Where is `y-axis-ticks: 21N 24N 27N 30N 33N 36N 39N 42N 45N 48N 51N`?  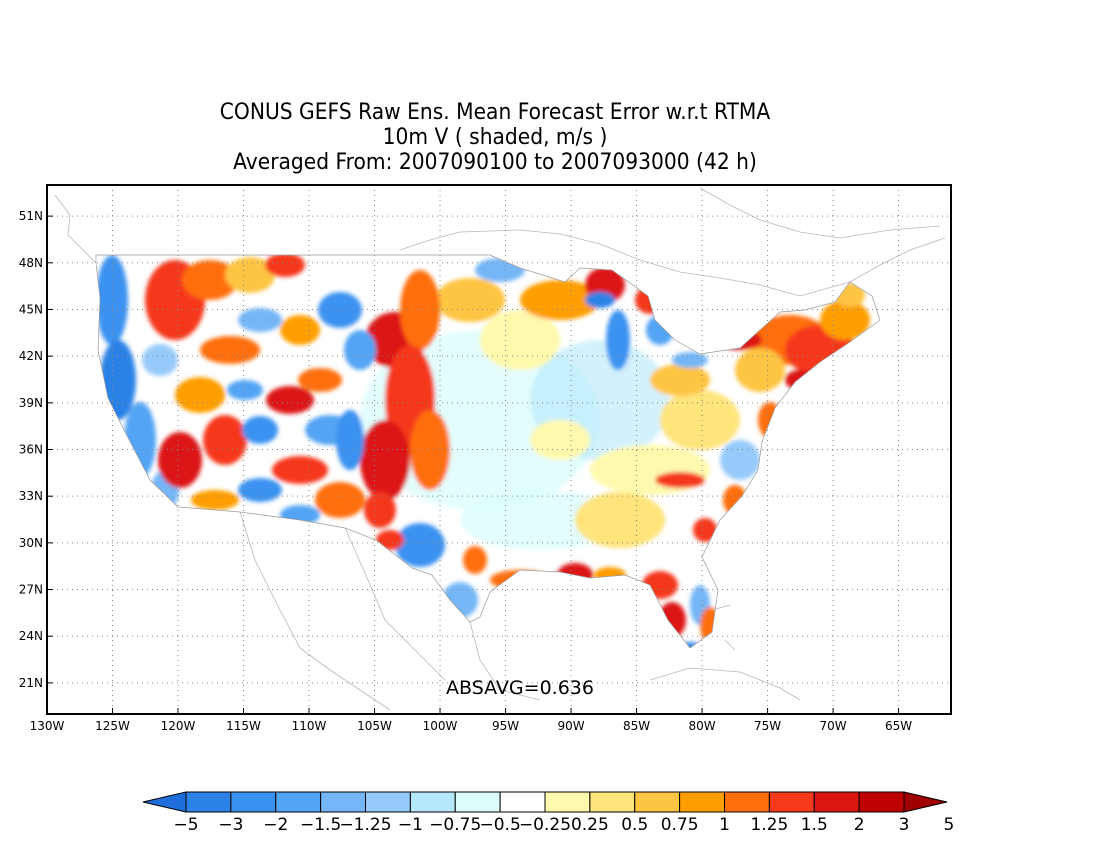 y-axis-ticks: 21N 24N 27N 30N 33N 36N 39N 42N 45N 48N 51N is located at coordinates (36, 449).